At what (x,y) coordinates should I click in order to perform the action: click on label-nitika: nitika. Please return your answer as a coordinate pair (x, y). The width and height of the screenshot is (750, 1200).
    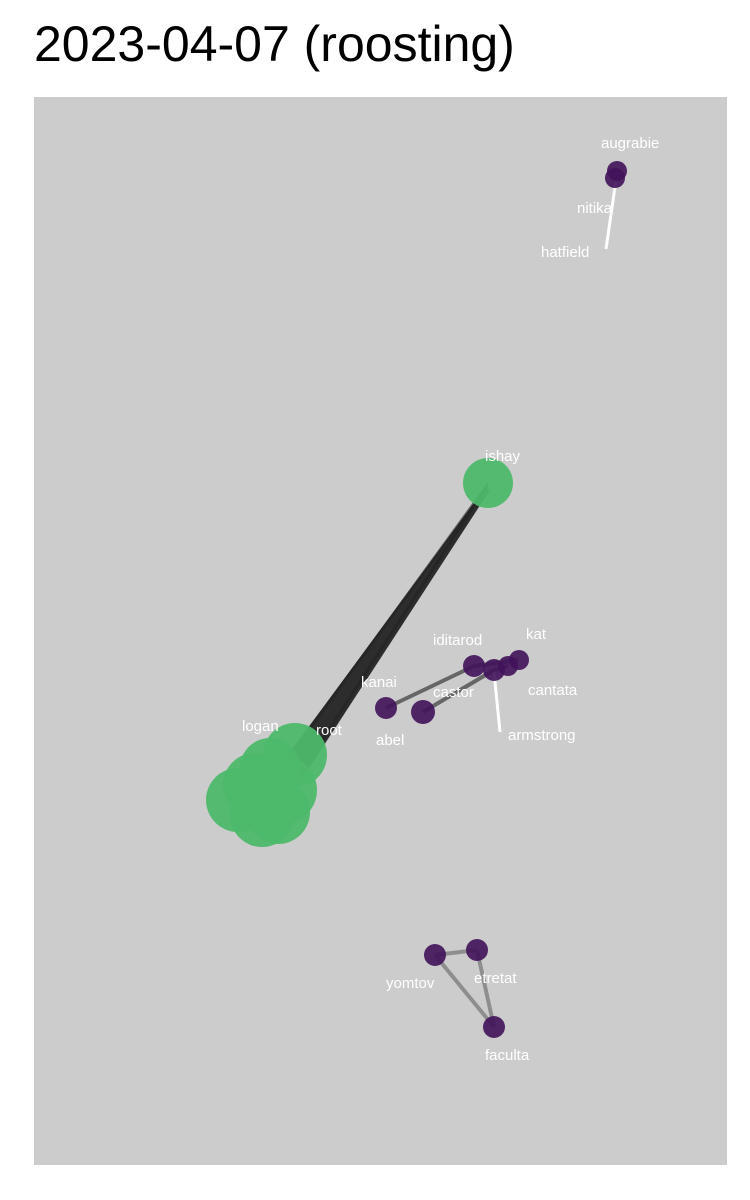
    Looking at the image, I should click on (595, 208).